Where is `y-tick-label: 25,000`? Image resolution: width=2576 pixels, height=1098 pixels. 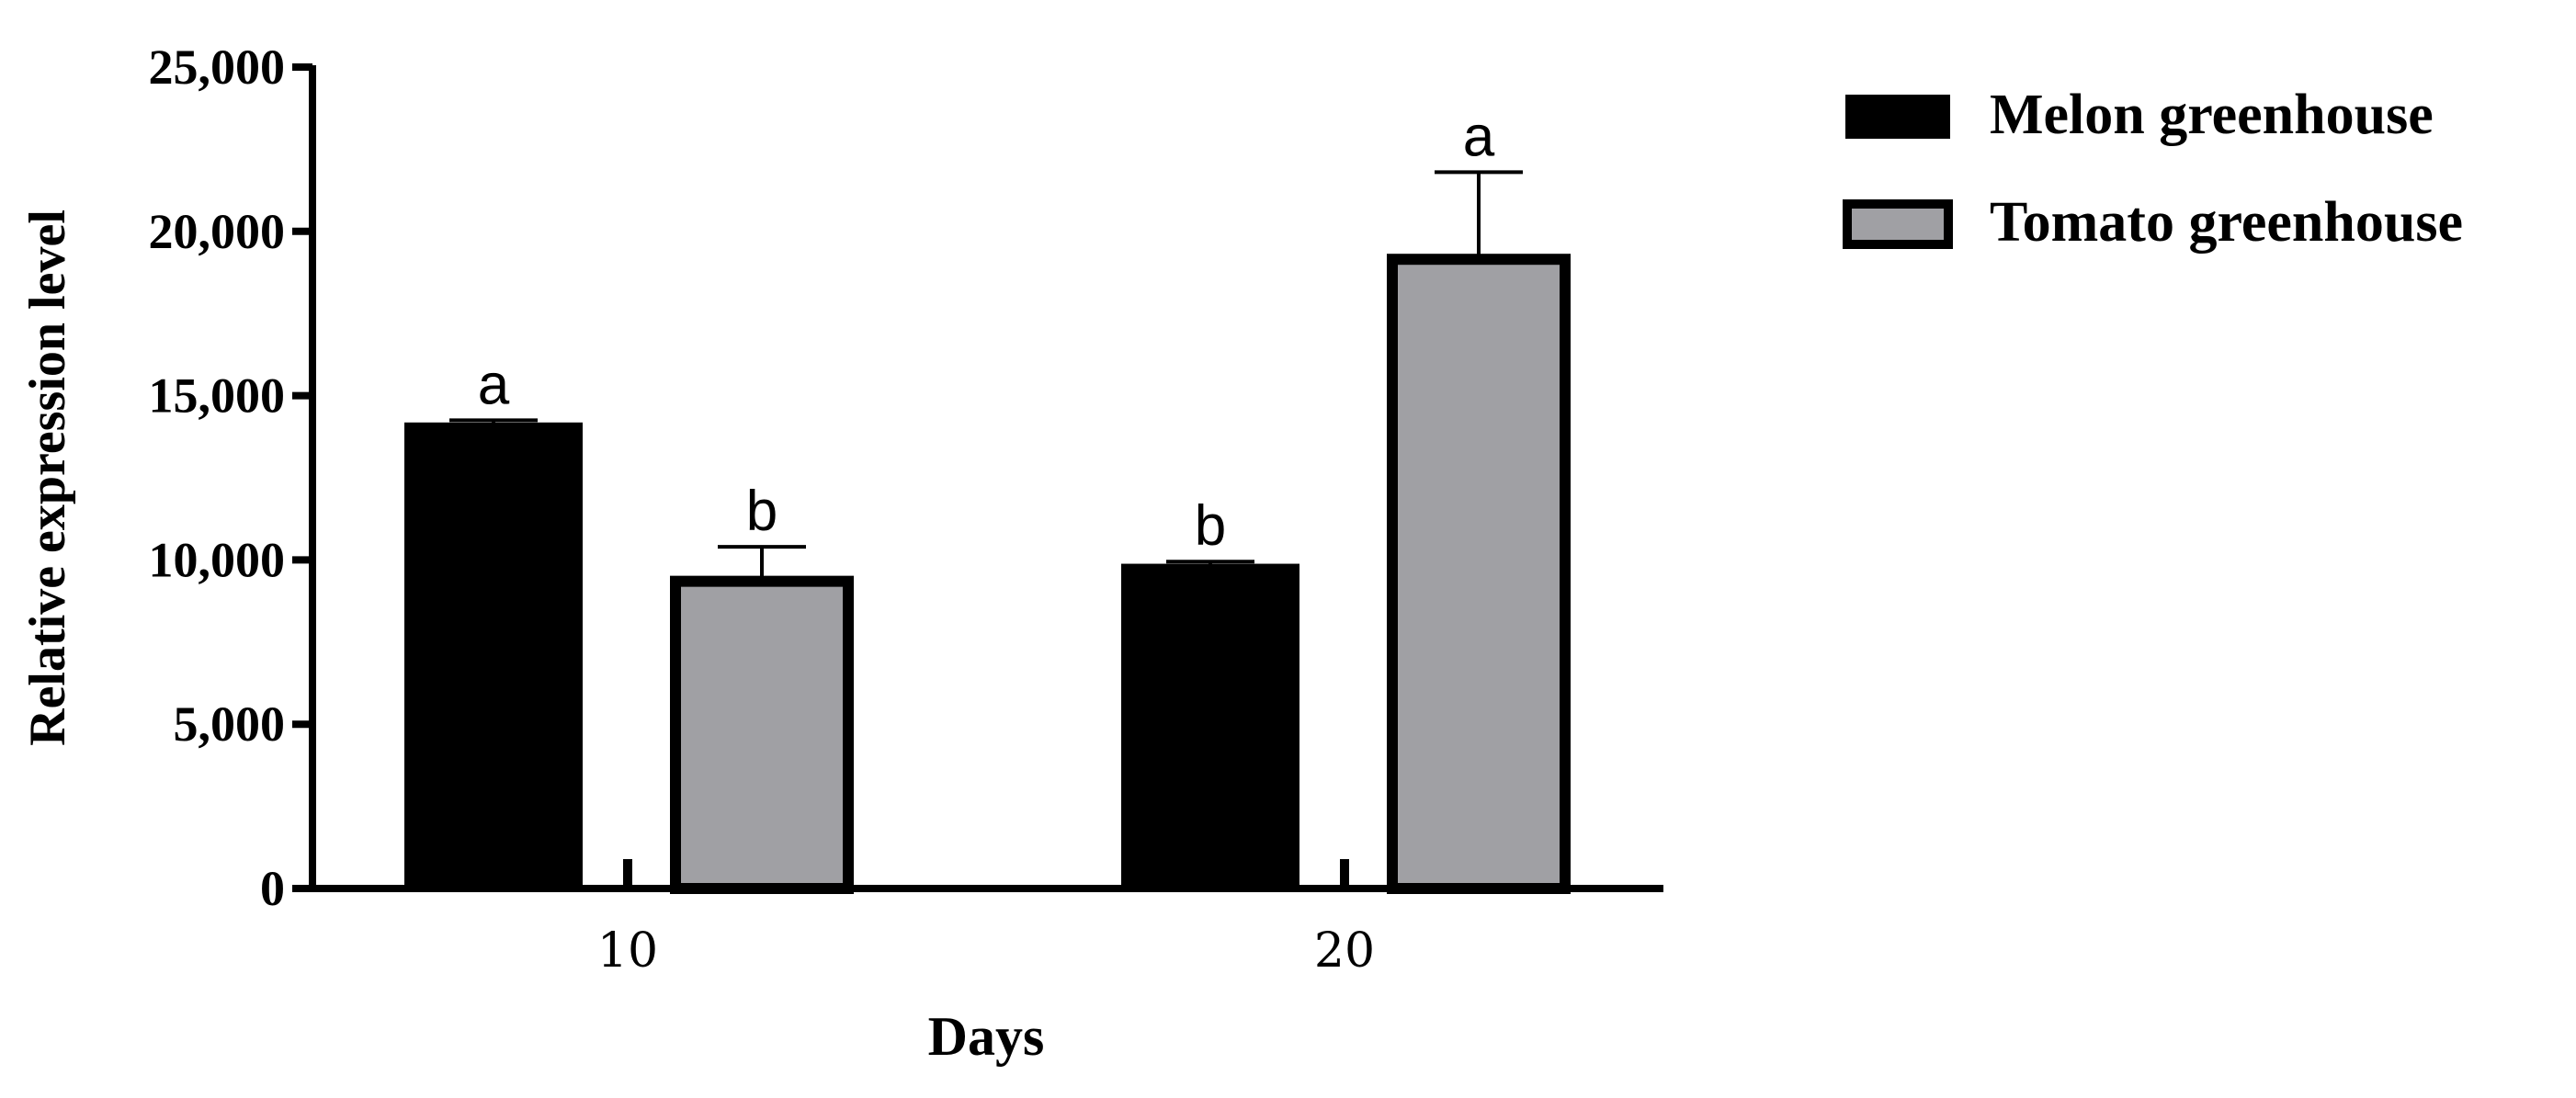
y-tick-label: 25,000 is located at coordinates (218, 68).